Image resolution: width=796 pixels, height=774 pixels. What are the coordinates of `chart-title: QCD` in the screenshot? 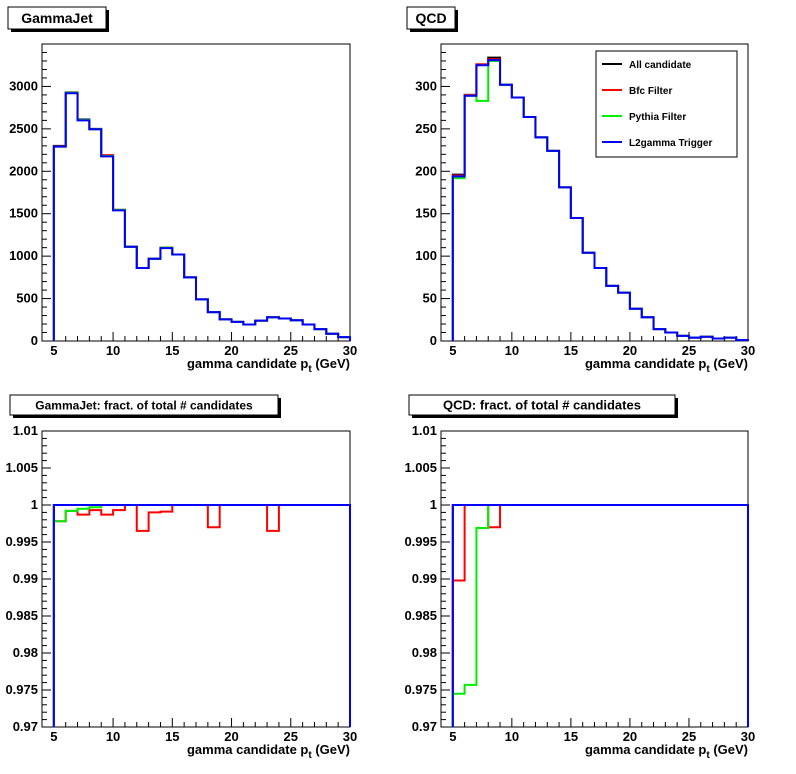 It's located at (430, 18).